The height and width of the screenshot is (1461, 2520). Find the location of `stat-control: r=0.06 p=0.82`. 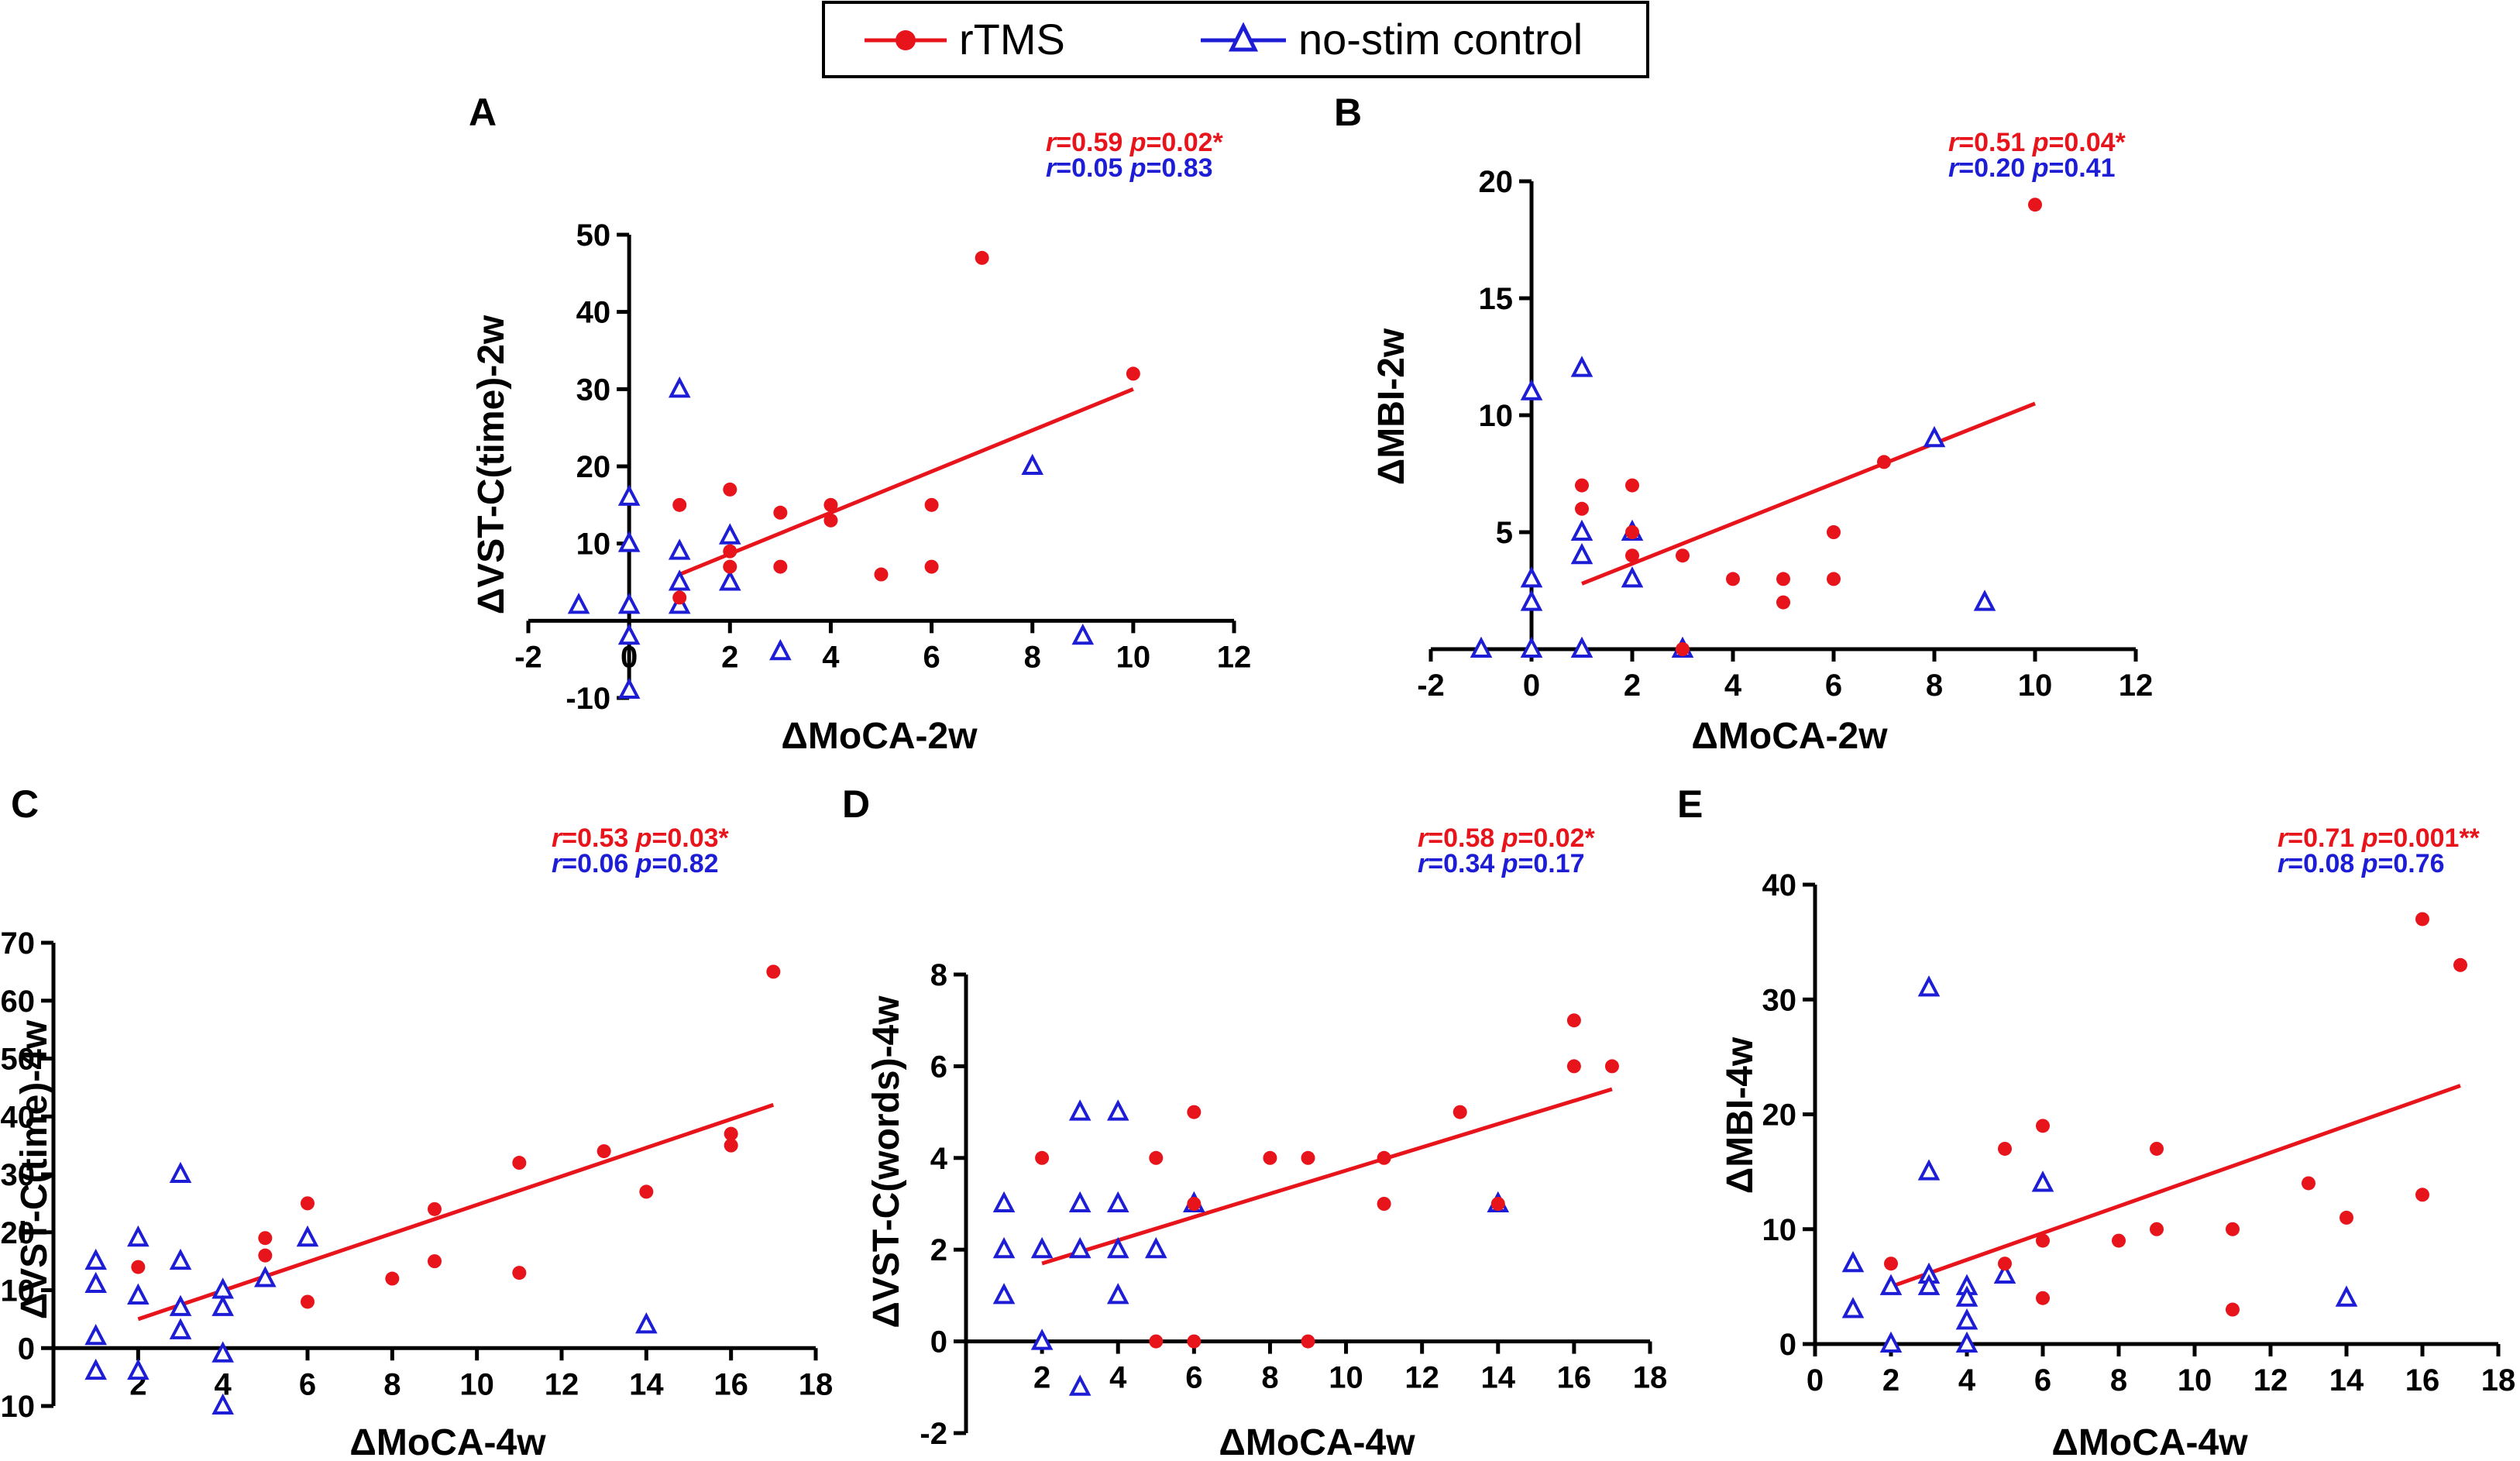

stat-control: r=0.06 p=0.82 is located at coordinates (635, 863).